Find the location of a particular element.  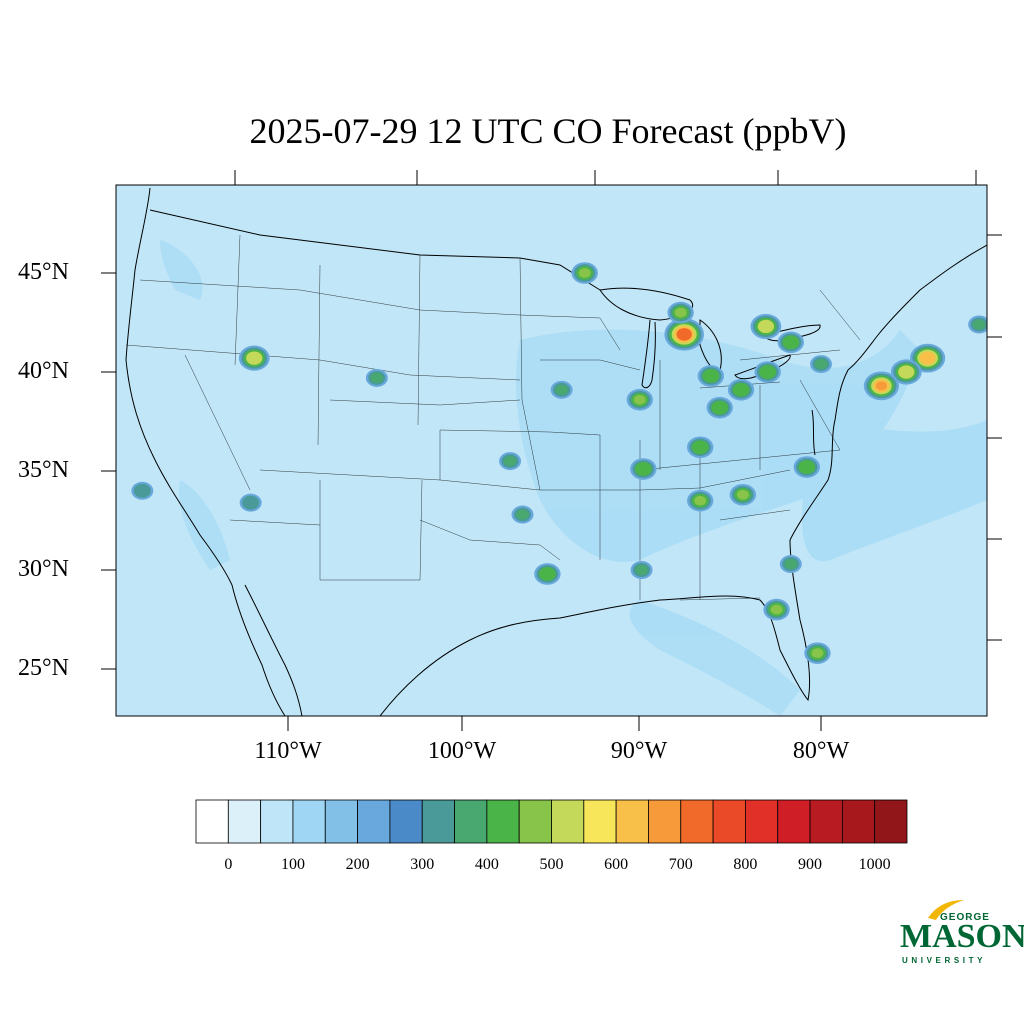

hotspot-salt-lake-city is located at coordinates (254, 358).